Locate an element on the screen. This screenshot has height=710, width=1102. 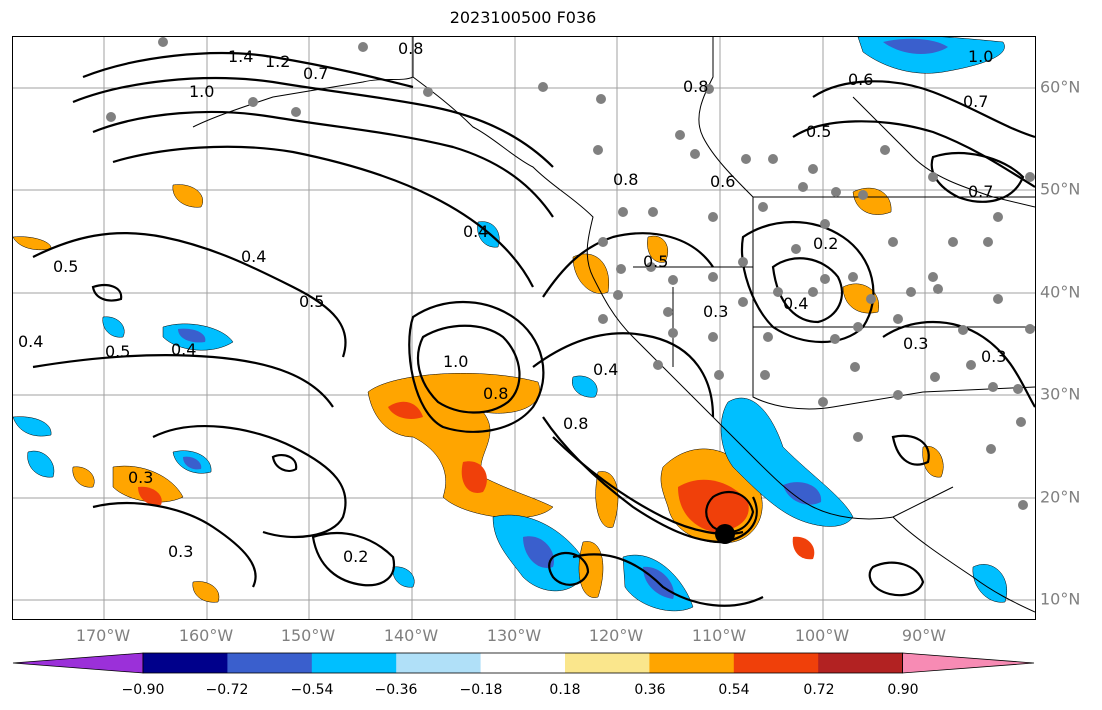
lon-label: 90°W is located at coordinates (924, 635).